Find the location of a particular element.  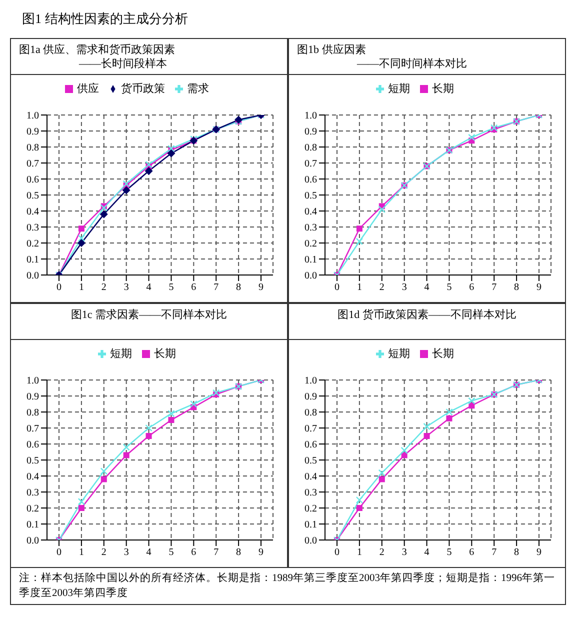

legend-label: 需求 is located at coordinates (198, 89).